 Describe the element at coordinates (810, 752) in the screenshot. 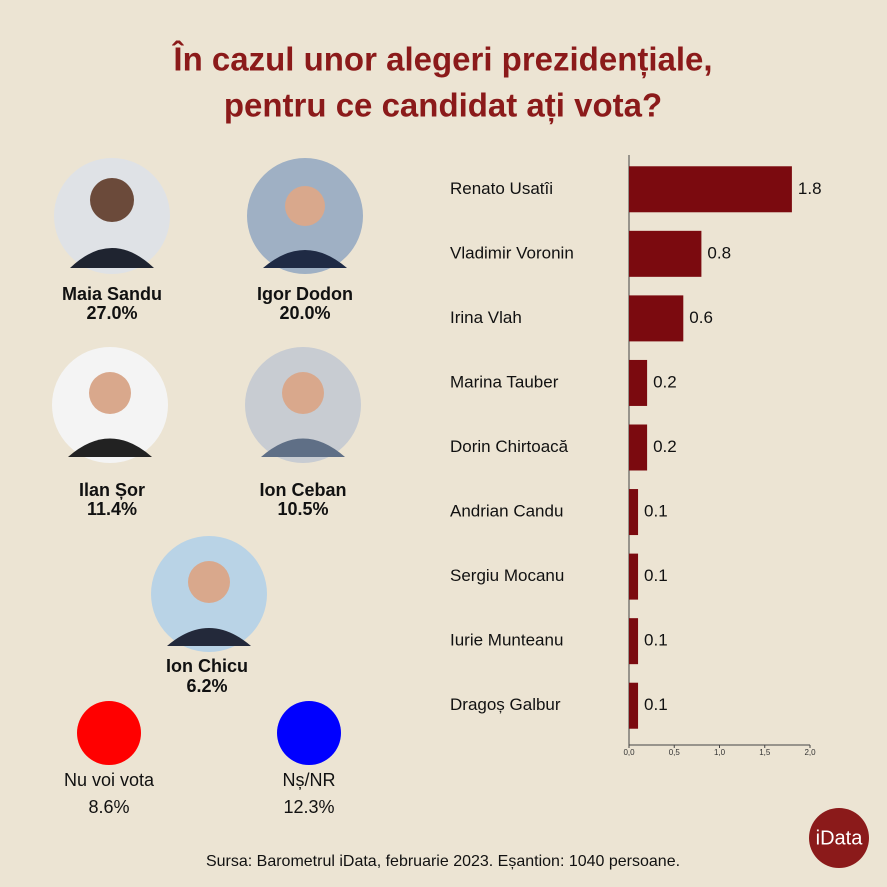

I see `x-tick-label: 2,0` at that location.